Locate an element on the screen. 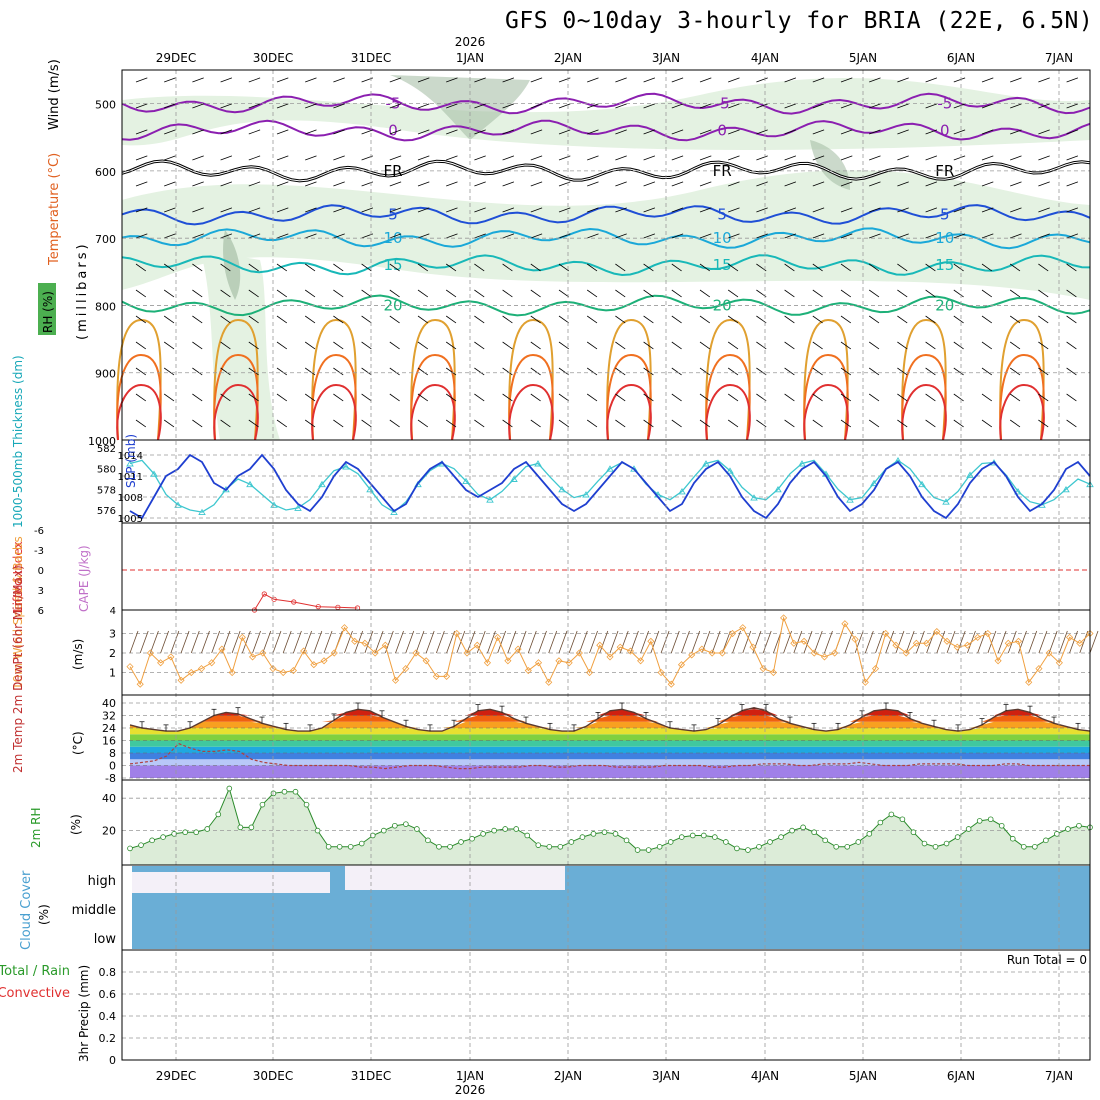  year-label-bottom: 2026 is located at coordinates (470, 1090).